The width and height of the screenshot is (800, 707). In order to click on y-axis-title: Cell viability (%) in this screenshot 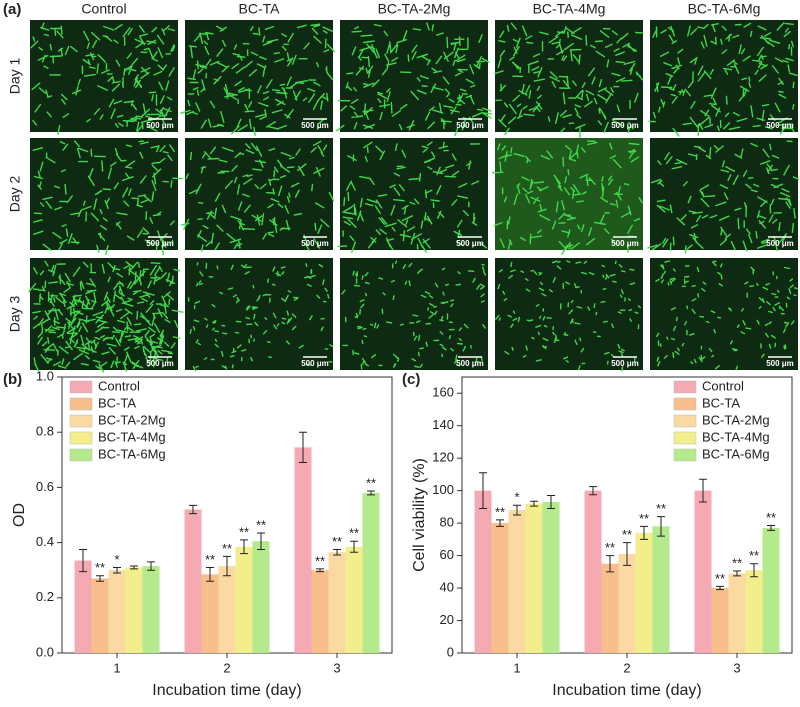, I will do `click(419, 515)`.